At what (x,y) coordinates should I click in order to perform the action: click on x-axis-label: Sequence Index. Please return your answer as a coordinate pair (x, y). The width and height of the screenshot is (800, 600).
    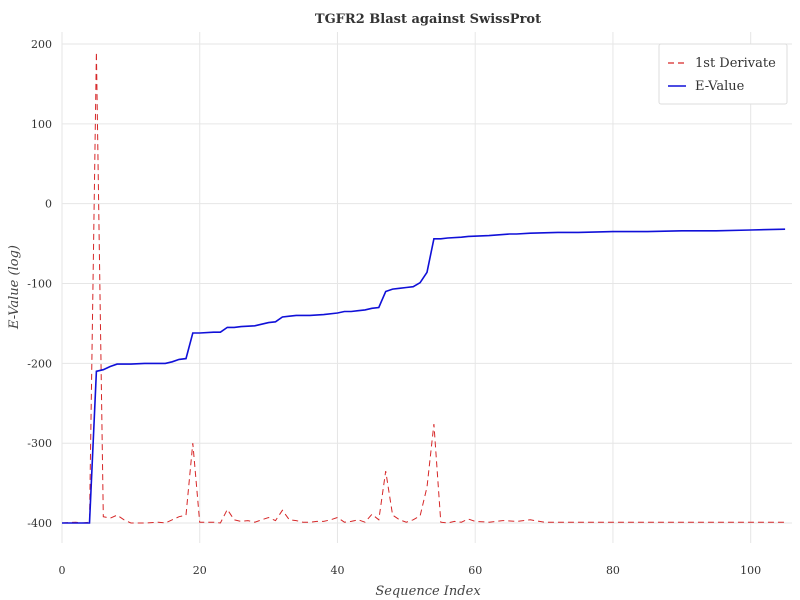
    Looking at the image, I should click on (428, 591).